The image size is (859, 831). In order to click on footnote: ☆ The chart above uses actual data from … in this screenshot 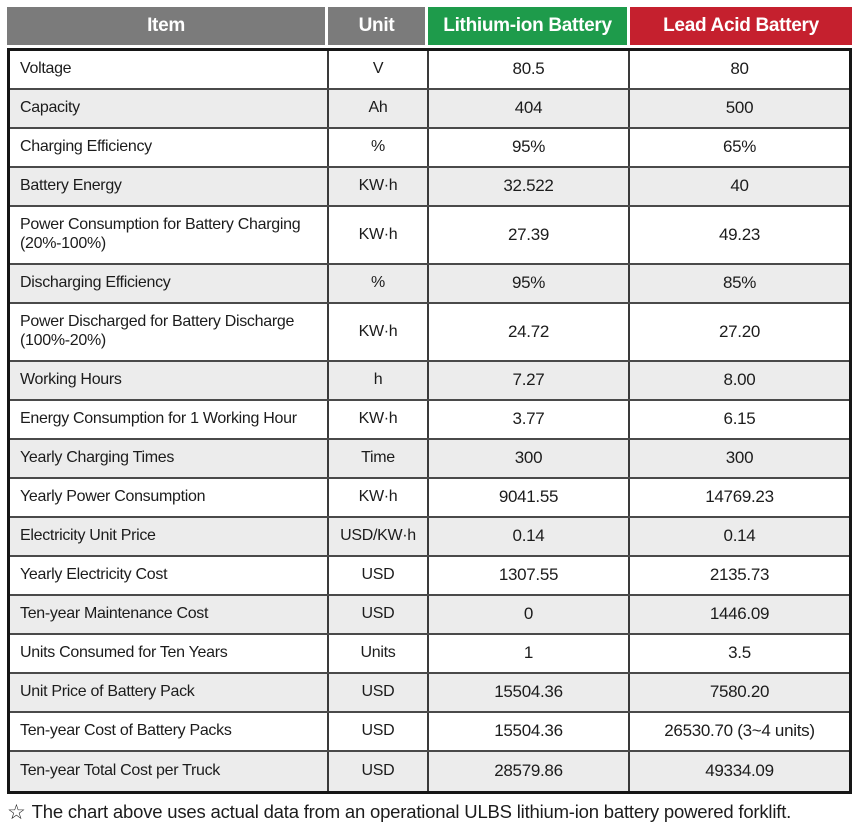, I will do `click(429, 812)`.